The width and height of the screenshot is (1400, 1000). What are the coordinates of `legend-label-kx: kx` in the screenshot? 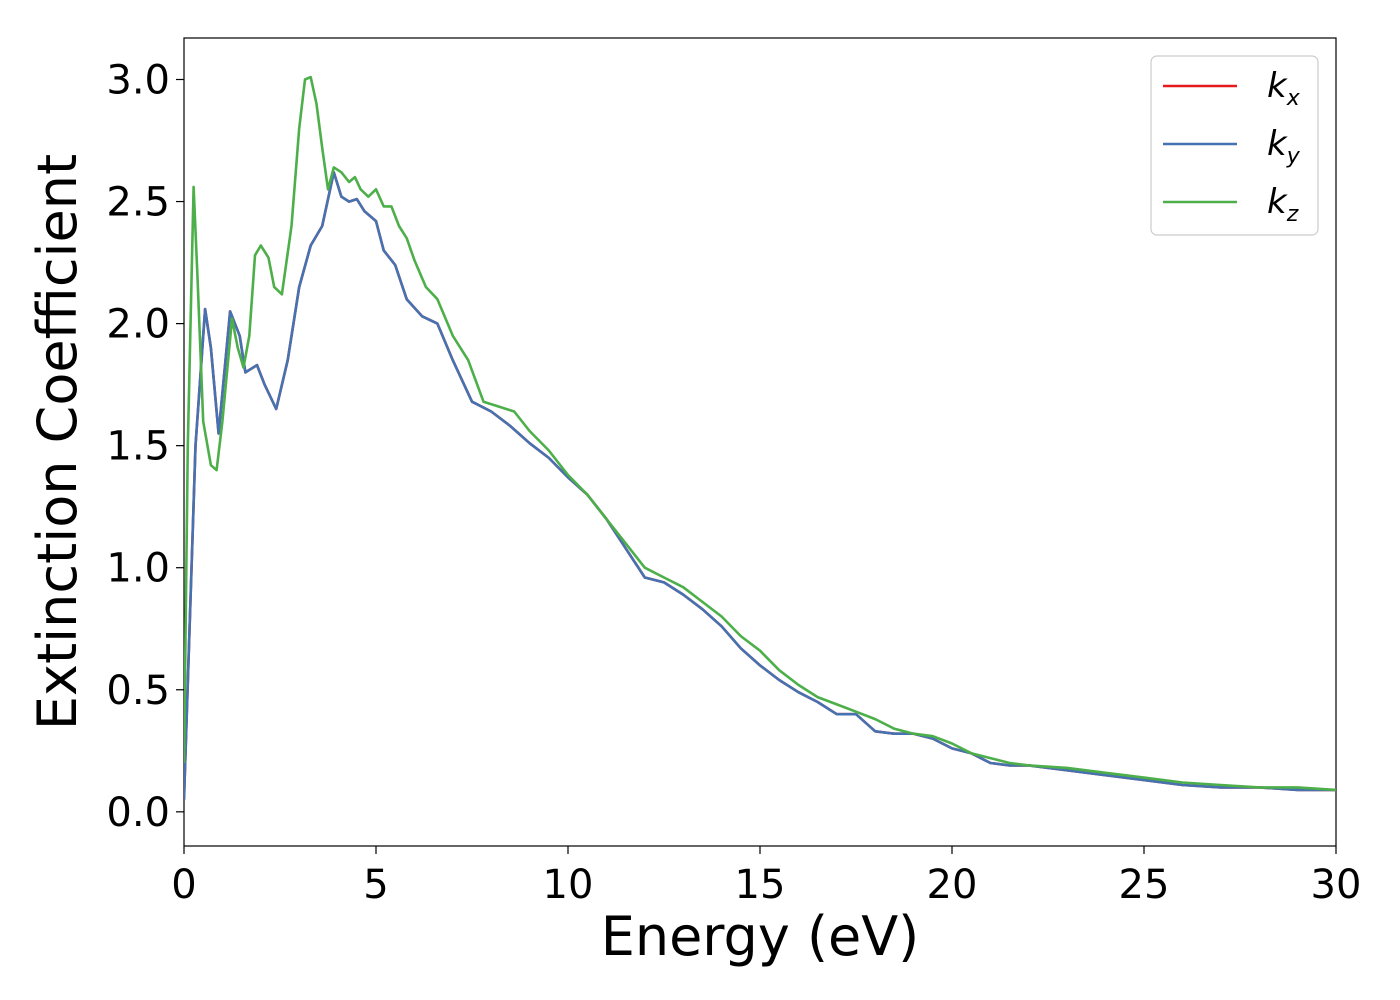 It's located at (1284, 88).